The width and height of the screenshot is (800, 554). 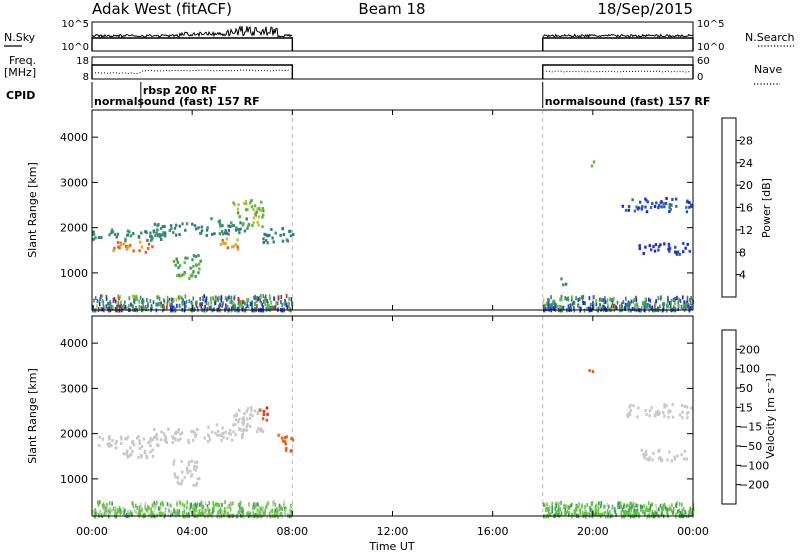 What do you see at coordinates (75, 24) in the screenshot?
I see `nsky-tick-high: 10^5` at bounding box center [75, 24].